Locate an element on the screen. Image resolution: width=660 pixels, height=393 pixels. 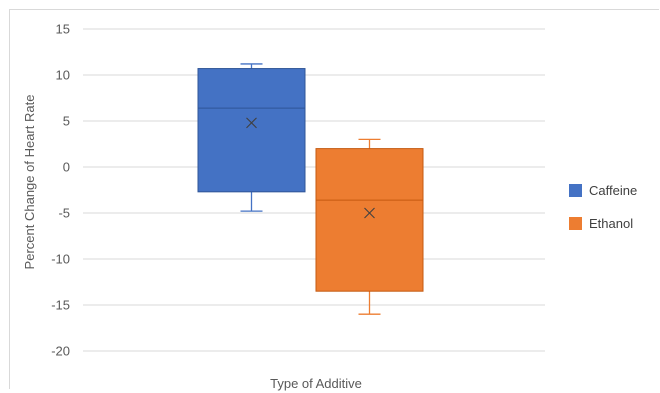
y-tick-label: -10 is located at coordinates (60, 259).